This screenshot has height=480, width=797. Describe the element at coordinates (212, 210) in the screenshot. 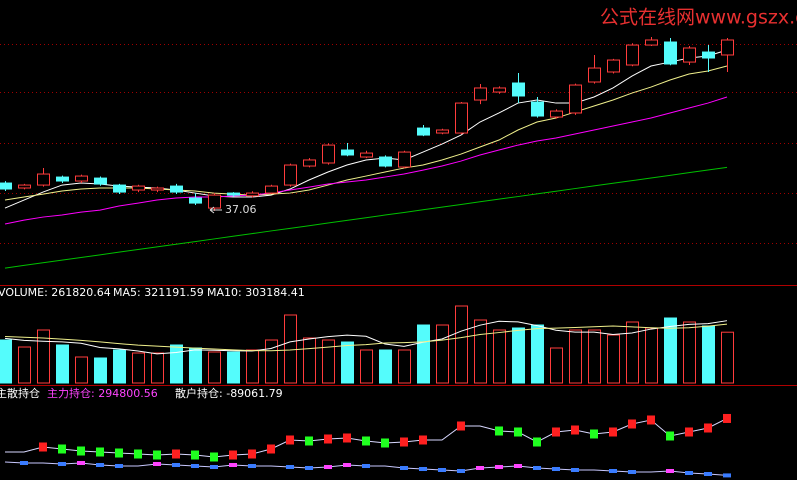

I see `arrow-head` at that location.